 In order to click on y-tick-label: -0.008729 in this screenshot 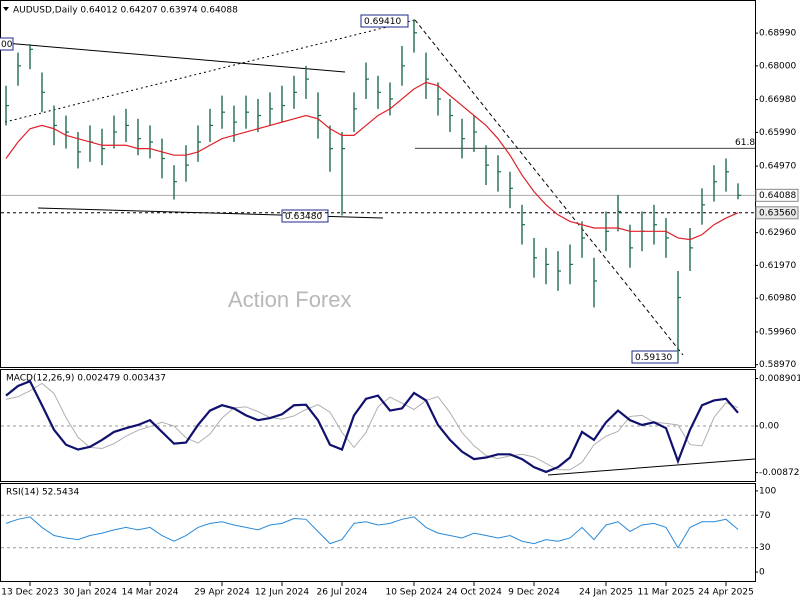, I will do `click(779, 473)`.